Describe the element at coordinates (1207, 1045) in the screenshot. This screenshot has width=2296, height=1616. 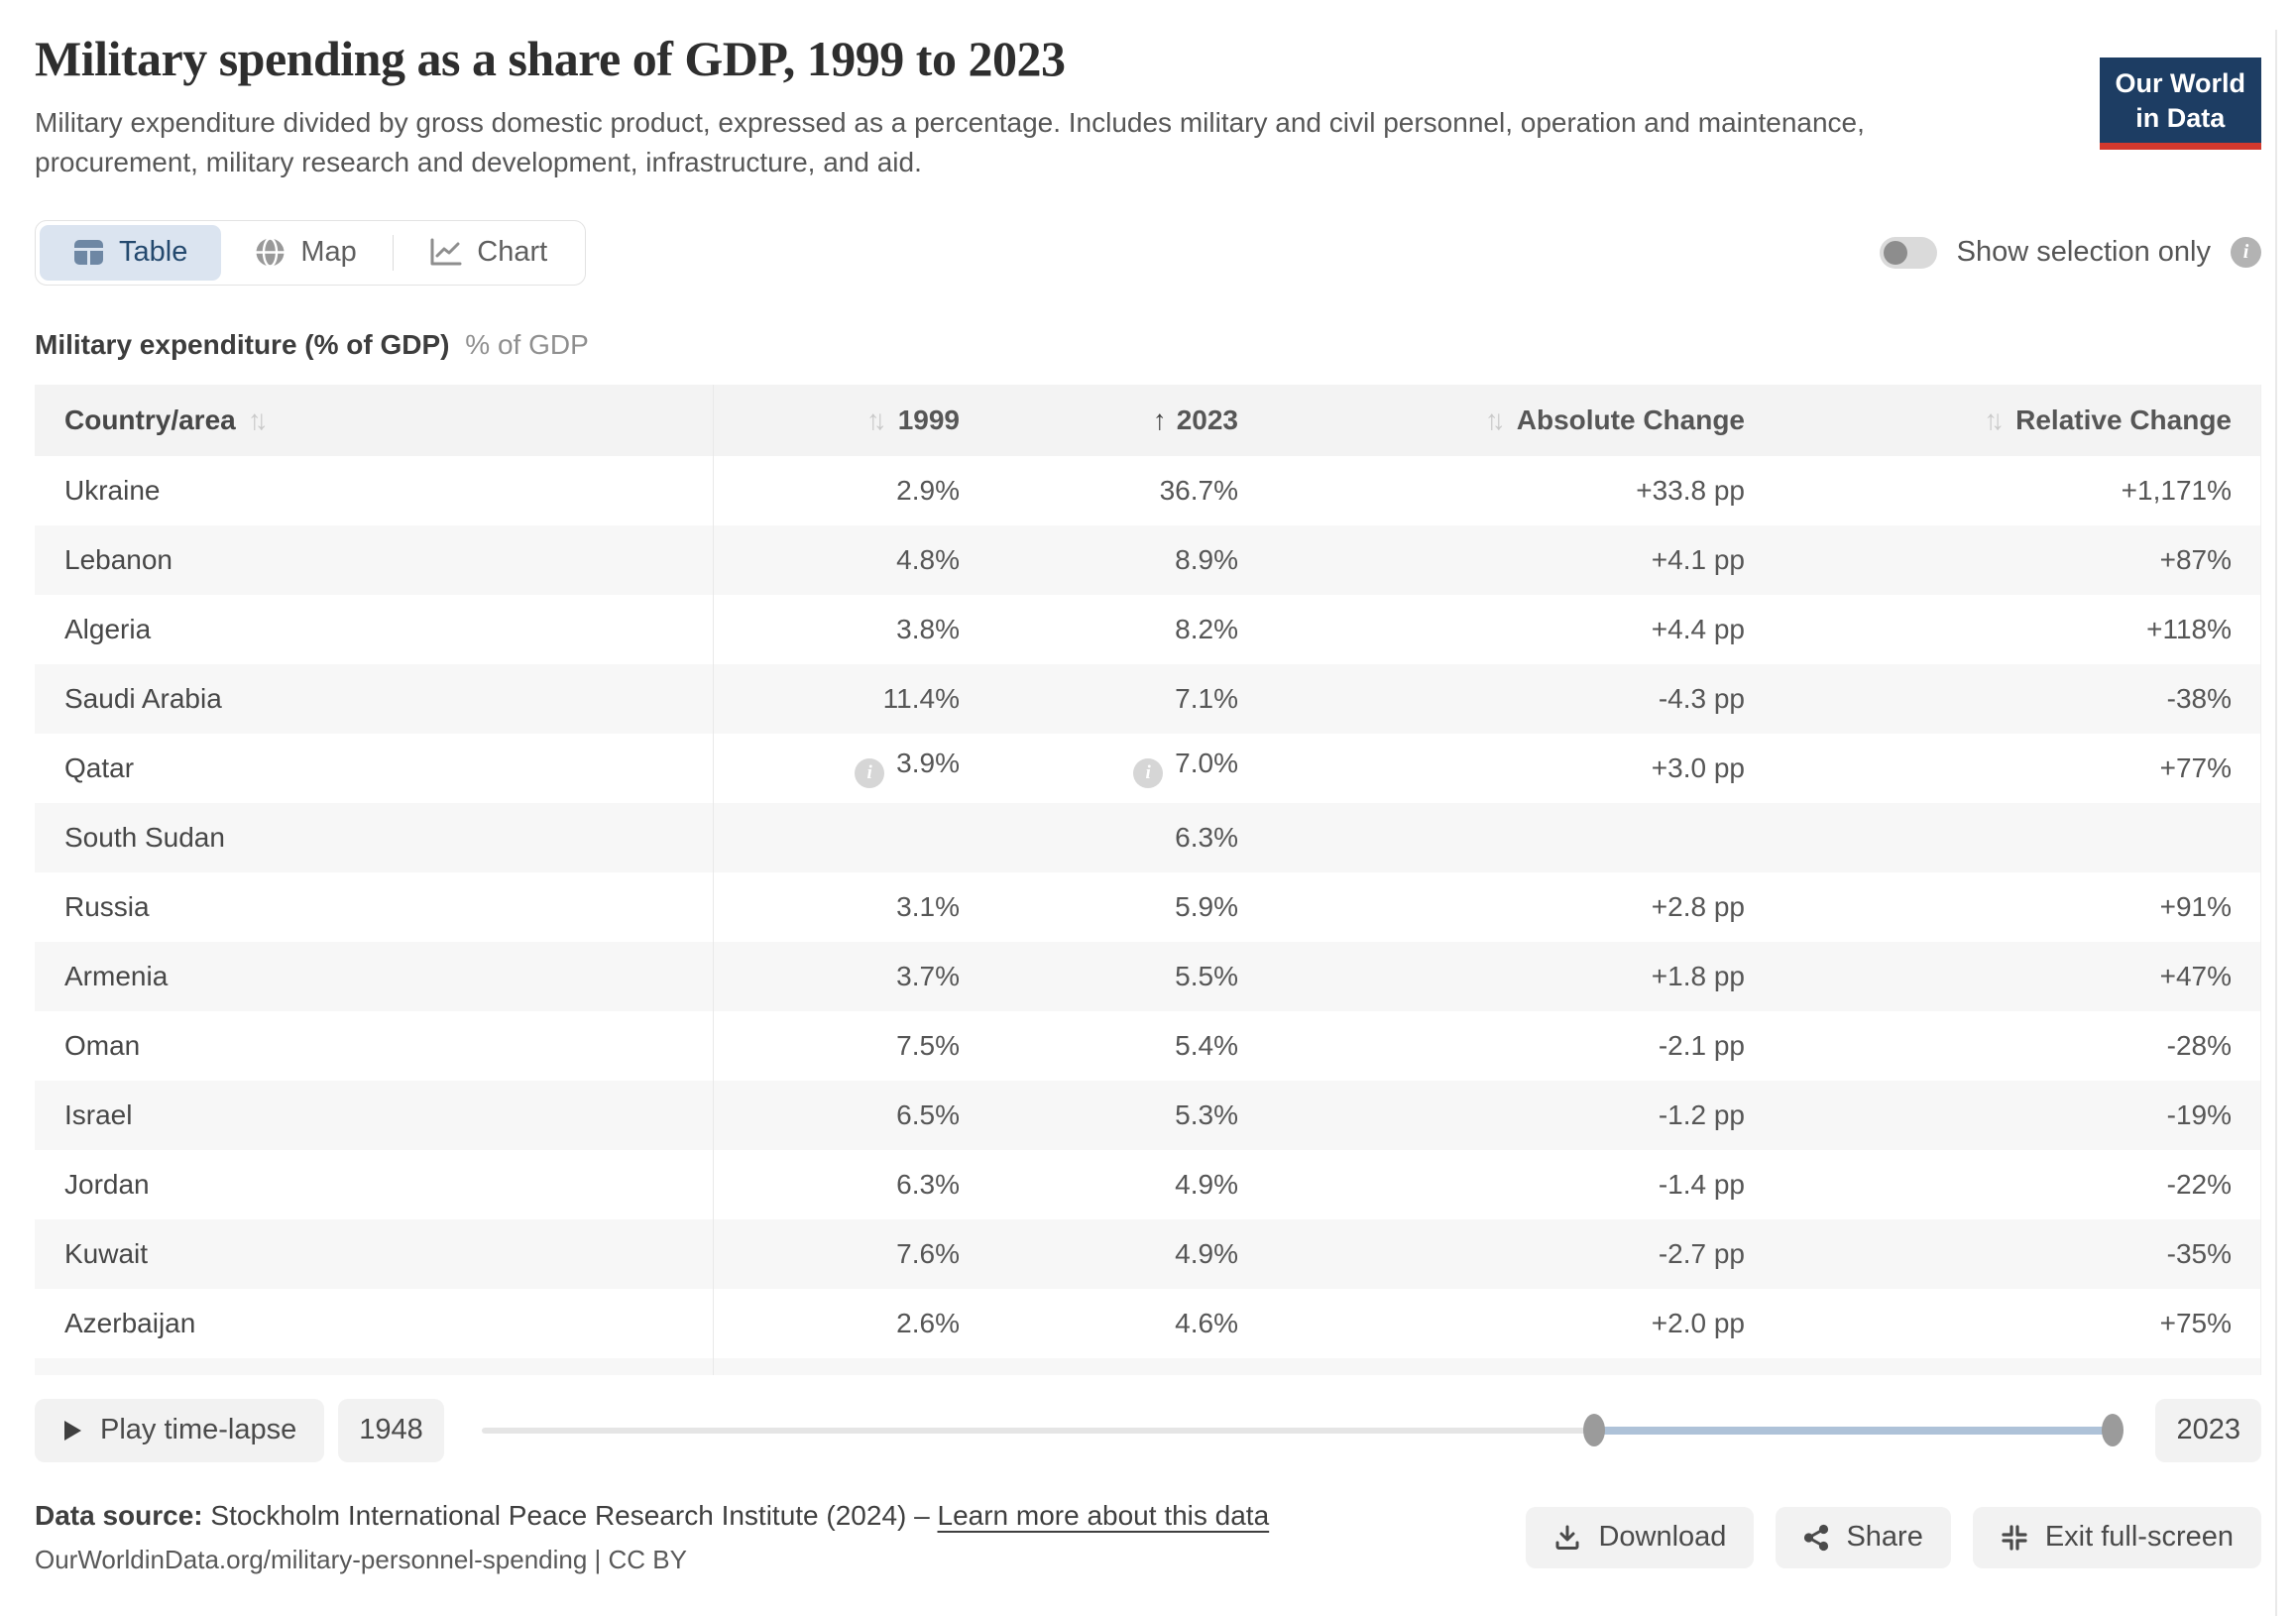
I see `cell-value: 5.4%` at that location.